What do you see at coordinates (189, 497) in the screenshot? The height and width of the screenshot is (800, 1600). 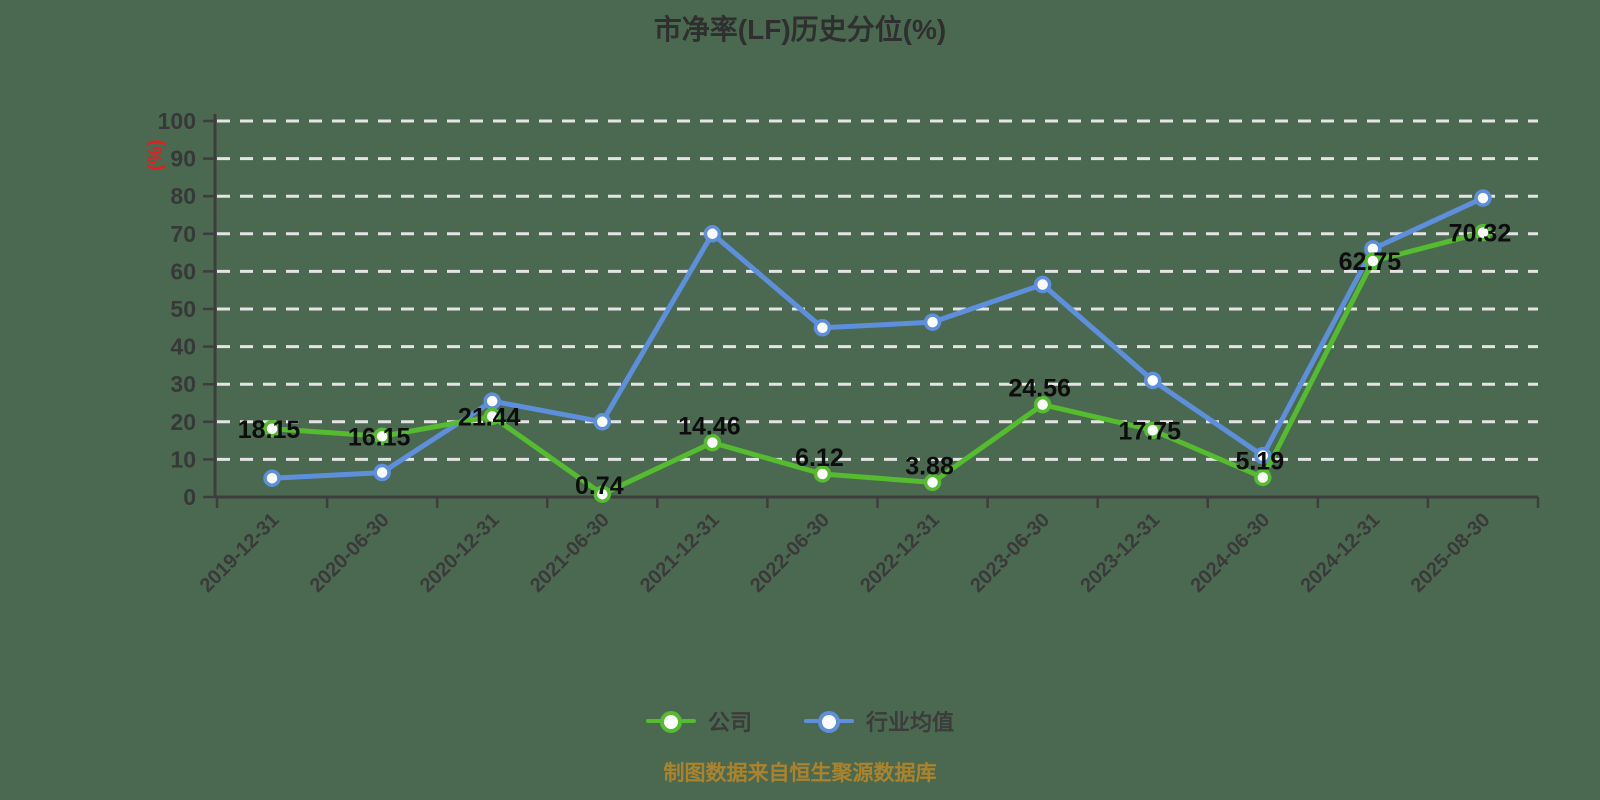 I see `y-tick-label: 0` at bounding box center [189, 497].